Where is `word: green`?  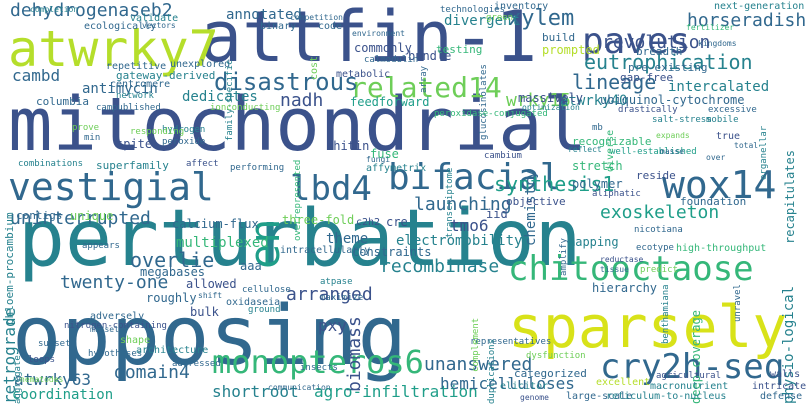 word: green is located at coordinates (500, 18).